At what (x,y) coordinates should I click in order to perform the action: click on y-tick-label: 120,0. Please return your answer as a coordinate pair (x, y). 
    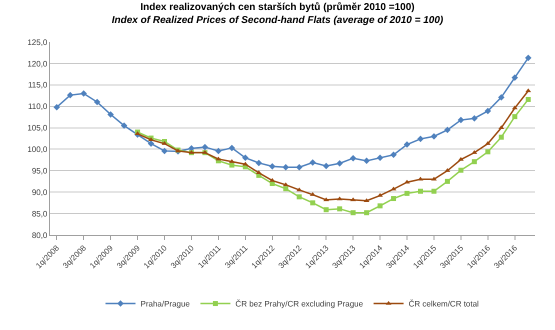
    Looking at the image, I should click on (37, 63).